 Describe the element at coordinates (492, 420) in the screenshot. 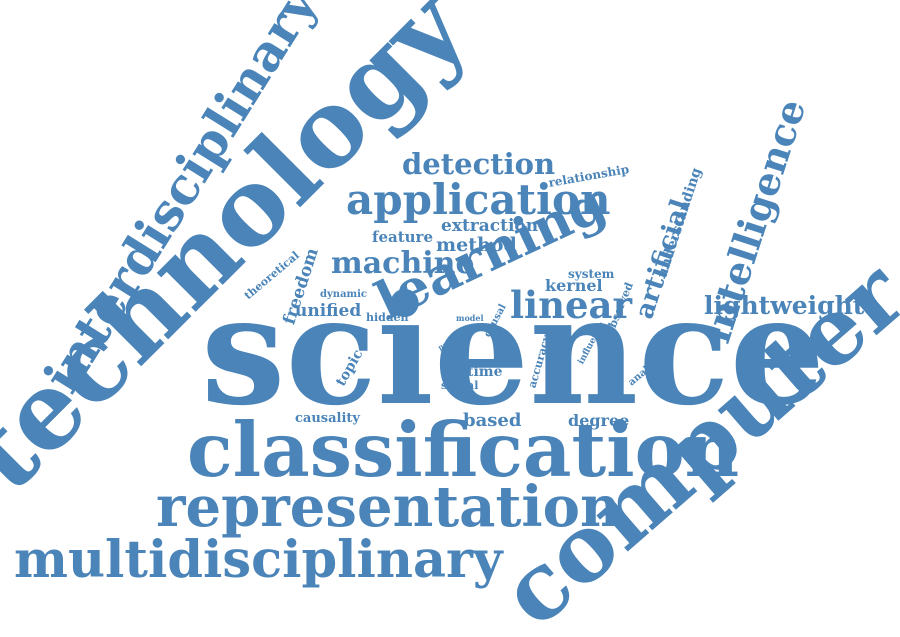

I see `word-based: based` at that location.